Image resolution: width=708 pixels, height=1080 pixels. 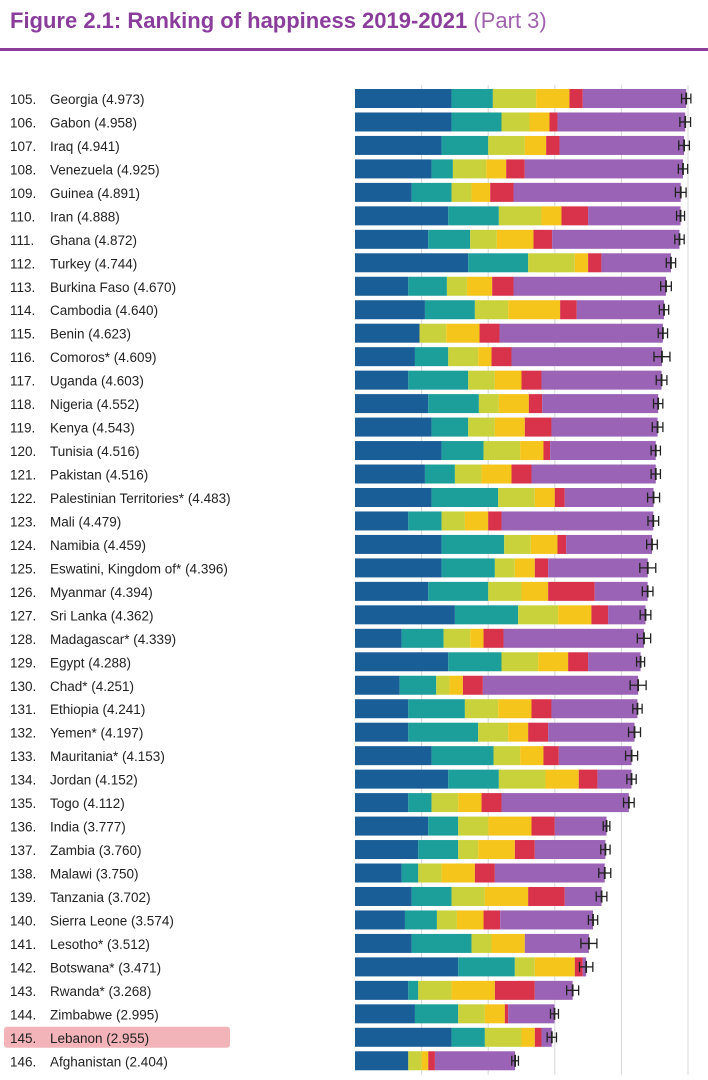 I want to click on country-label: Iraq (4.941), so click(x=85, y=146).